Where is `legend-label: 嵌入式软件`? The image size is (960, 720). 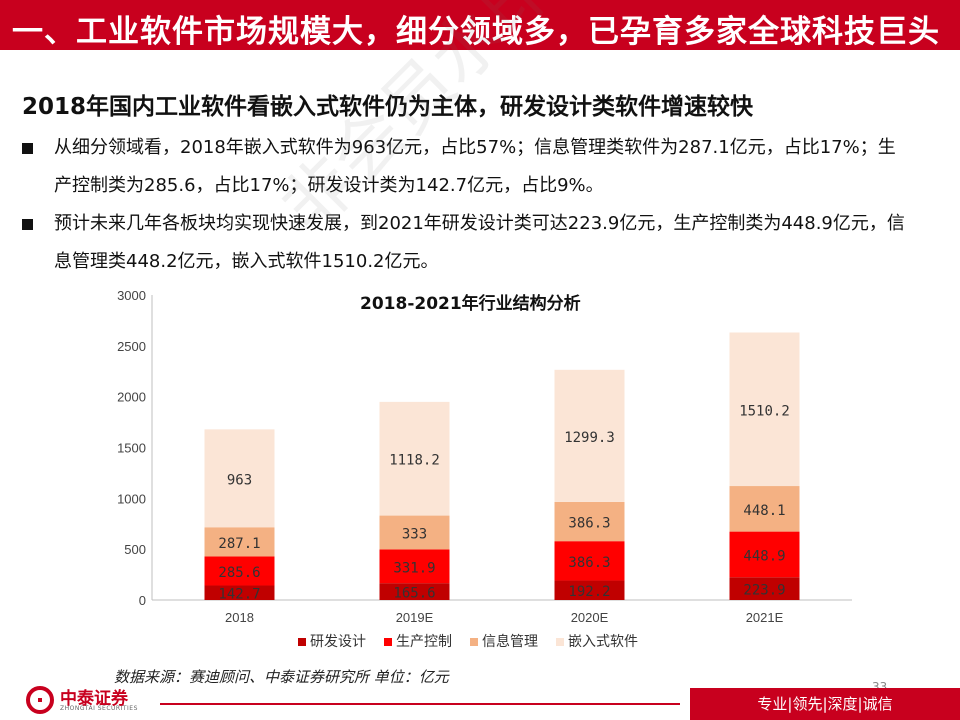
legend-label: 嵌入式软件 is located at coordinates (603, 642).